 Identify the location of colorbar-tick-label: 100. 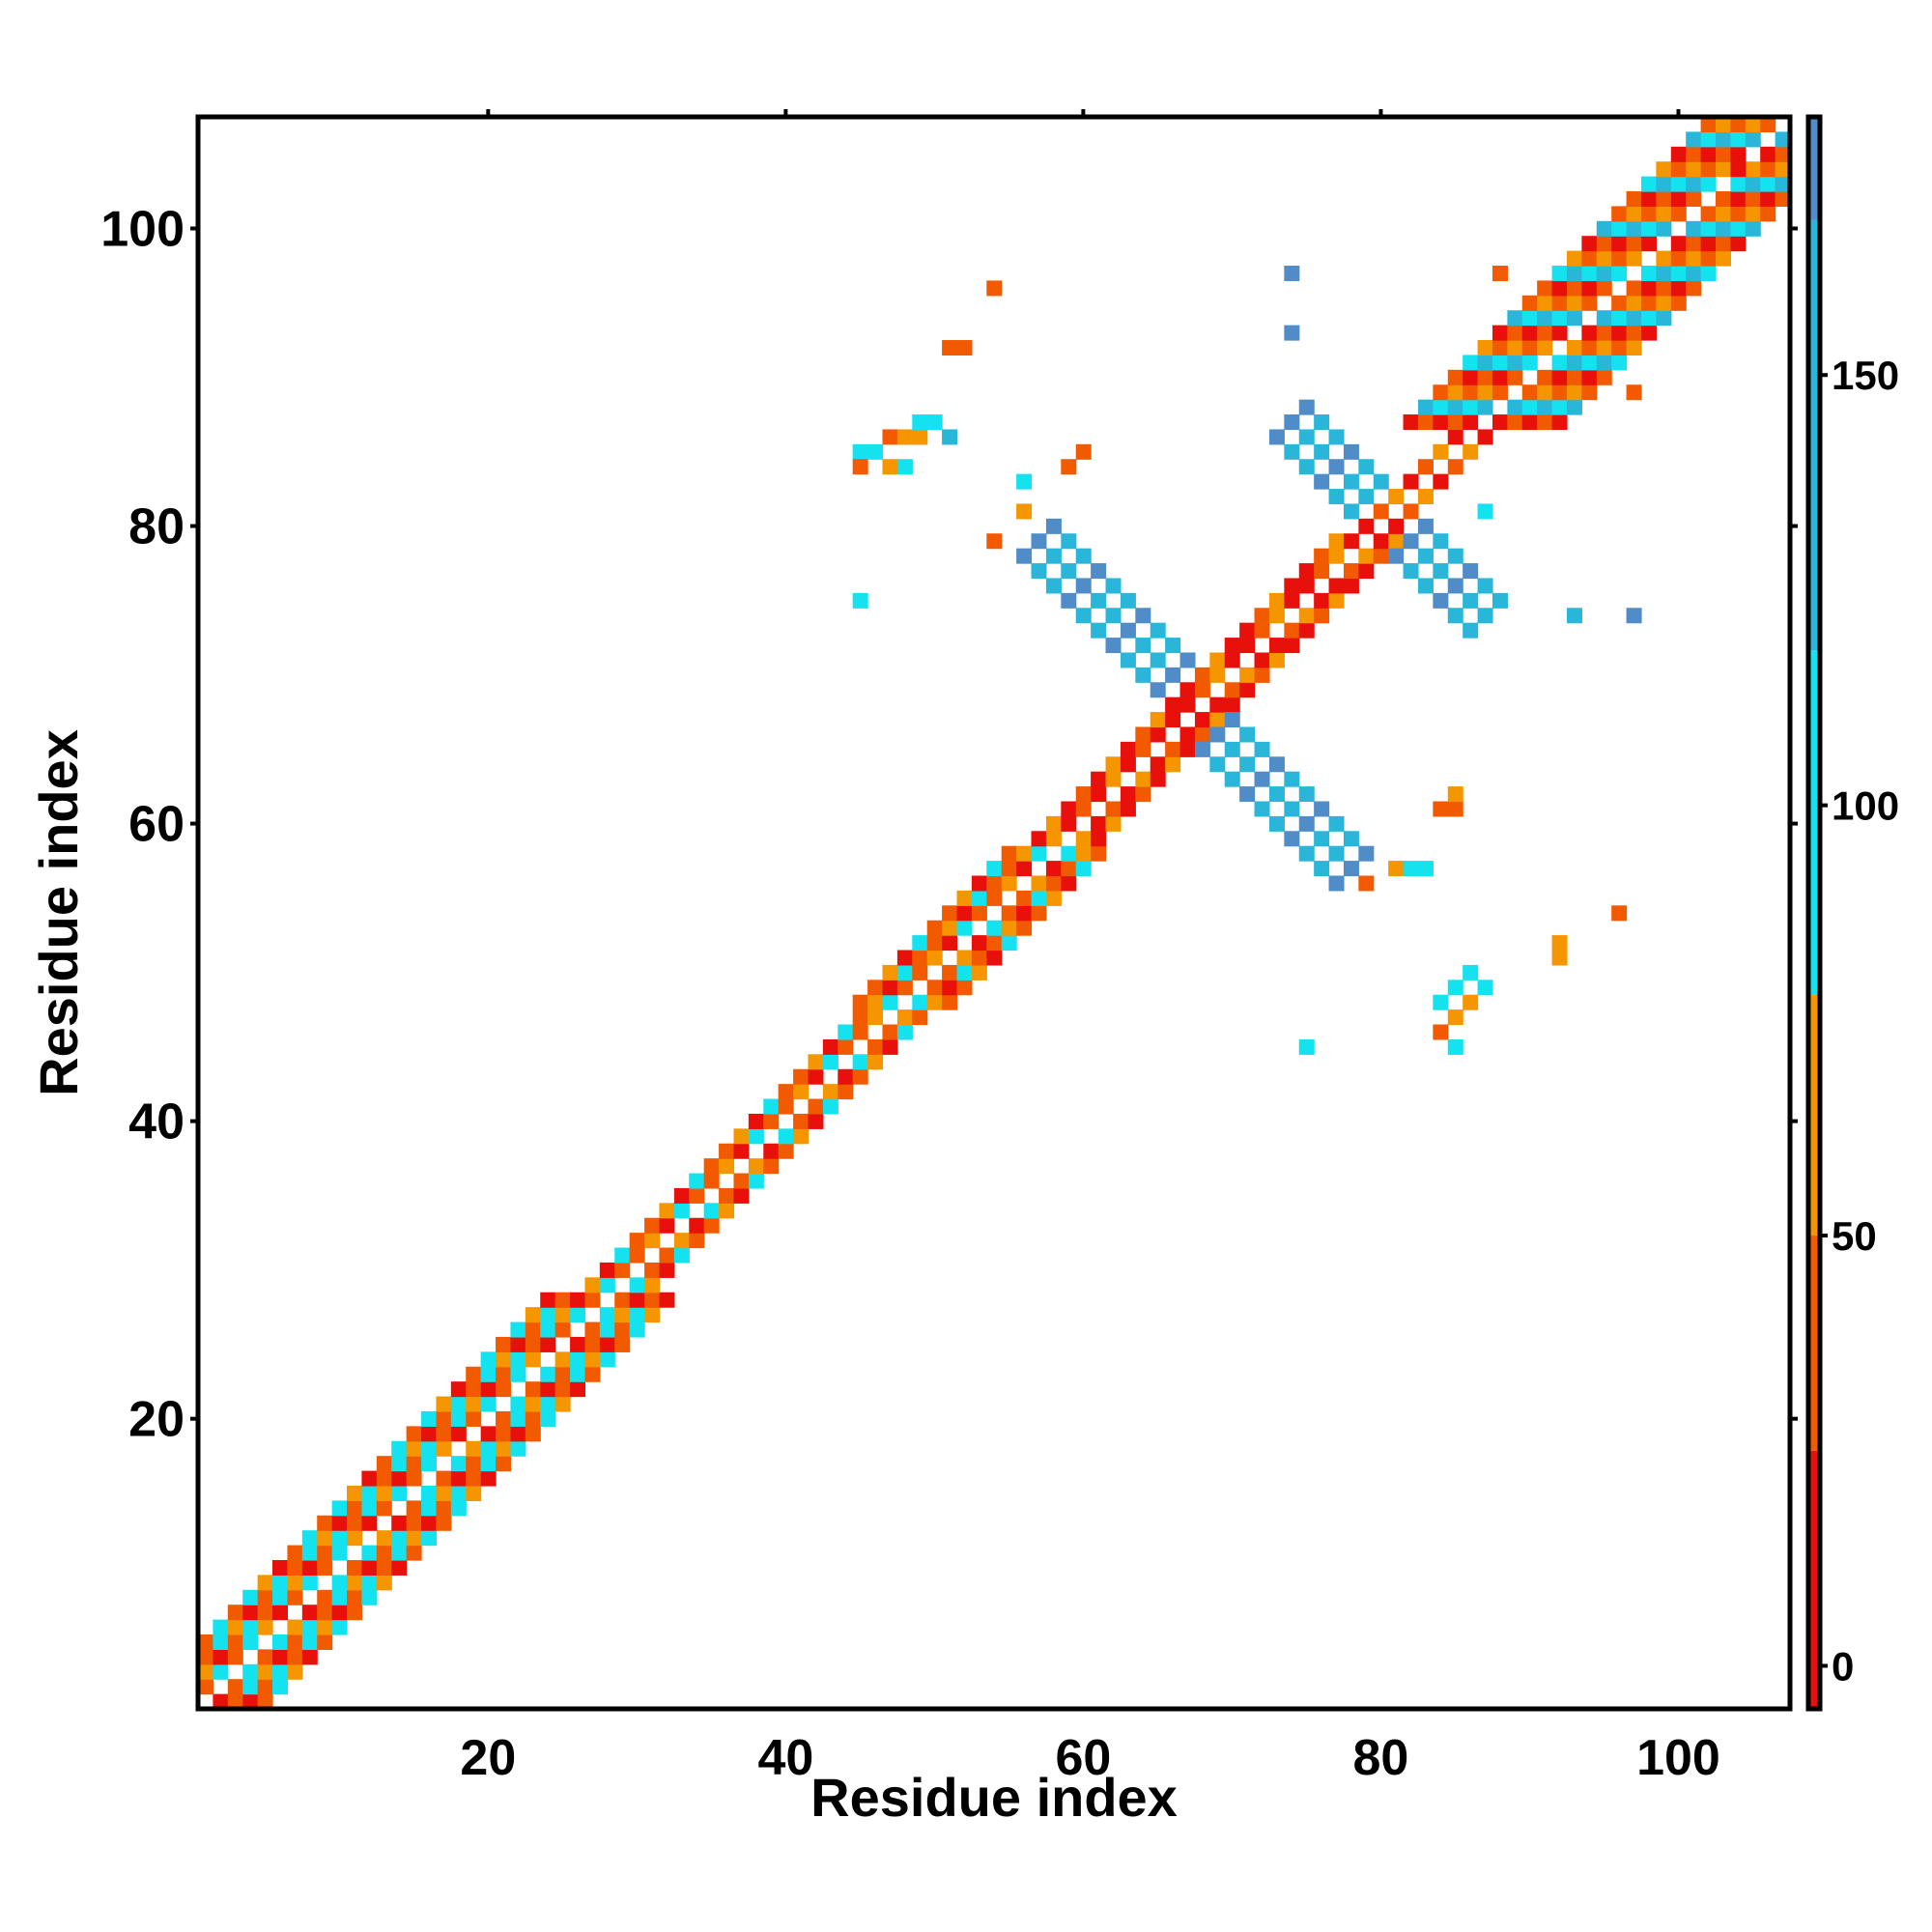
(1865, 806).